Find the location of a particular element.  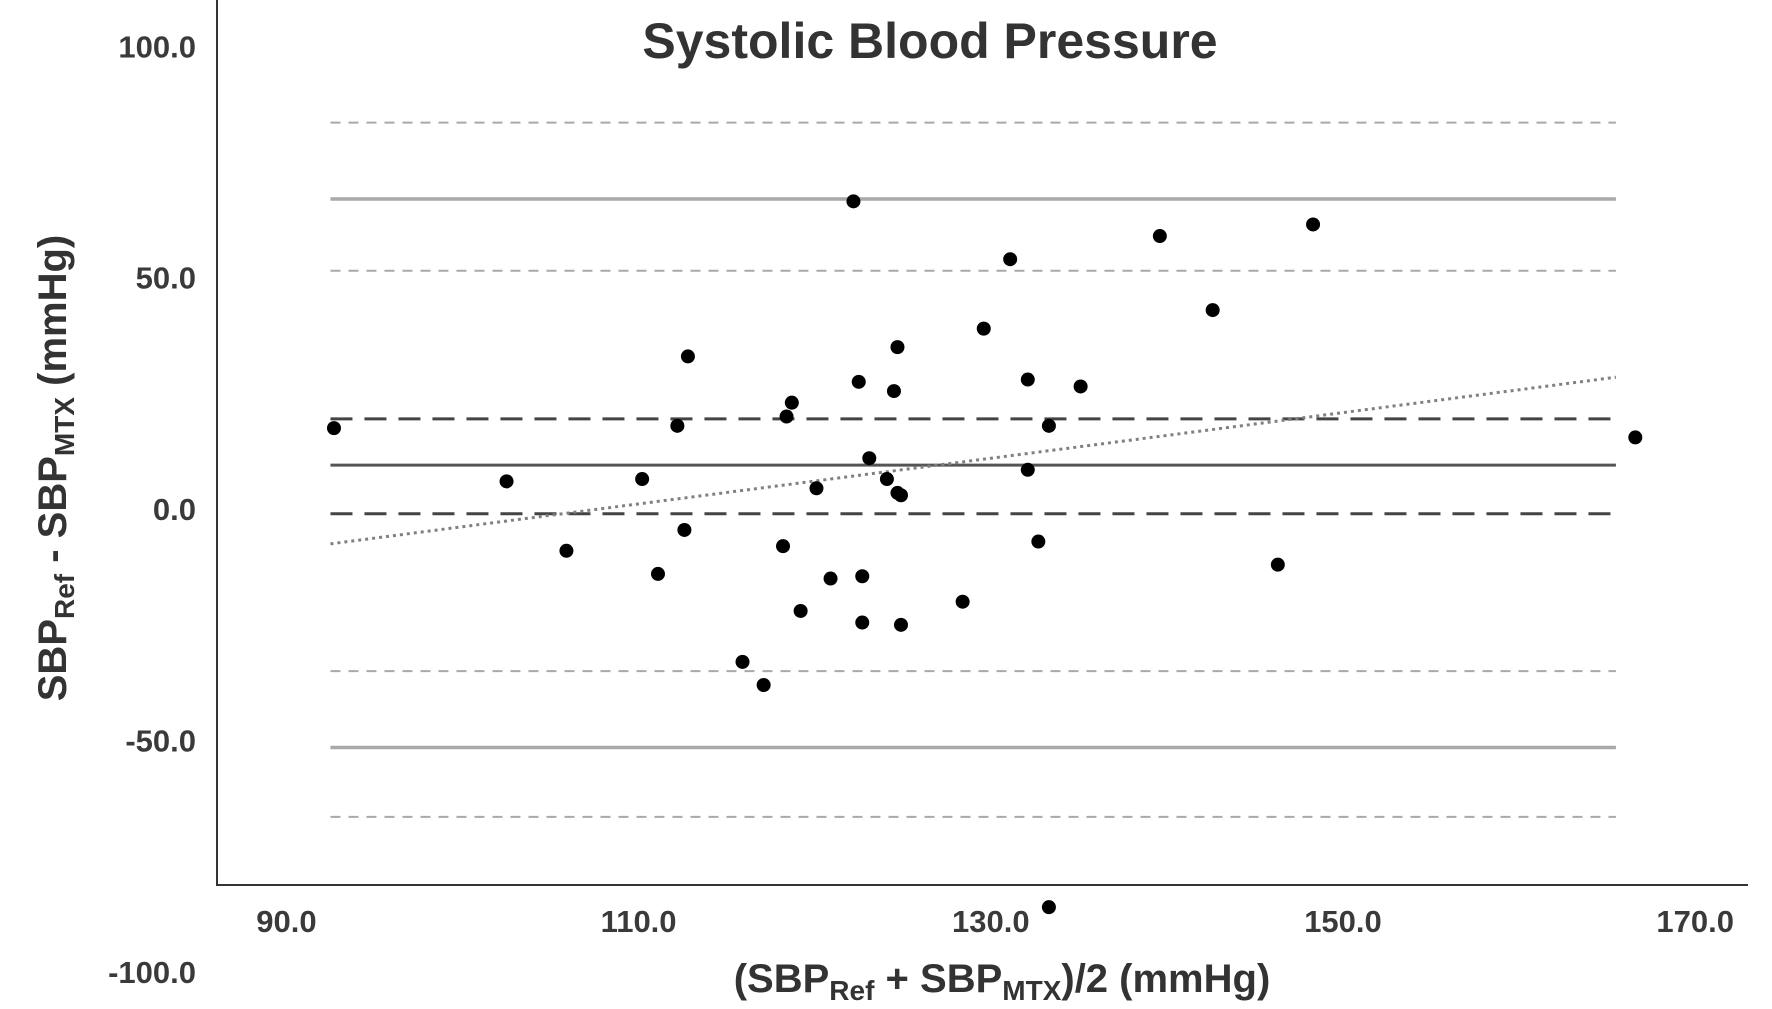

x-tick-label: 110.0 is located at coordinates (639, 921).